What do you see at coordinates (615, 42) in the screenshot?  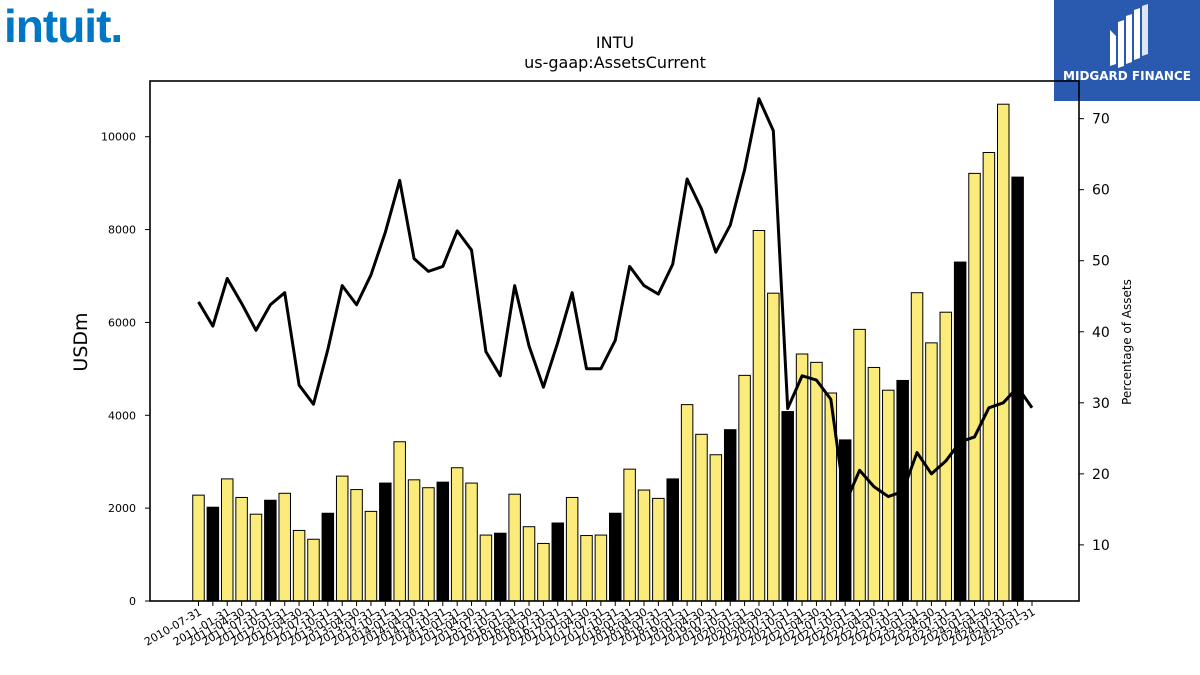 I see `chart-title: INTU` at bounding box center [615, 42].